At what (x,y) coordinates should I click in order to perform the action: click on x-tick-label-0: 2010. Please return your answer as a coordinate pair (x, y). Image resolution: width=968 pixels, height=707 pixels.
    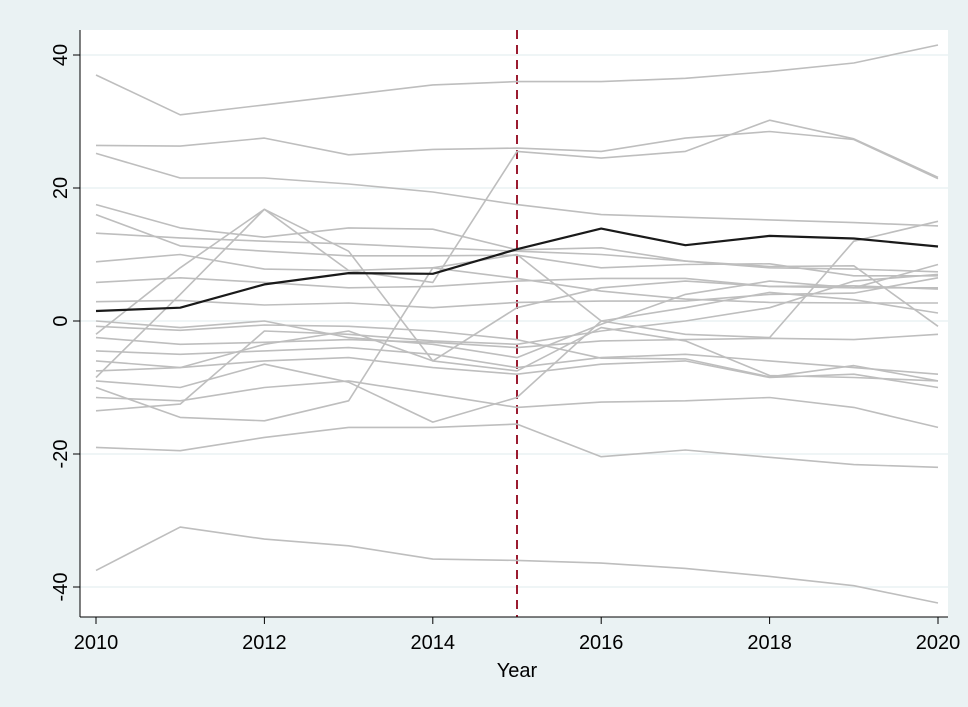
    Looking at the image, I should click on (96, 643).